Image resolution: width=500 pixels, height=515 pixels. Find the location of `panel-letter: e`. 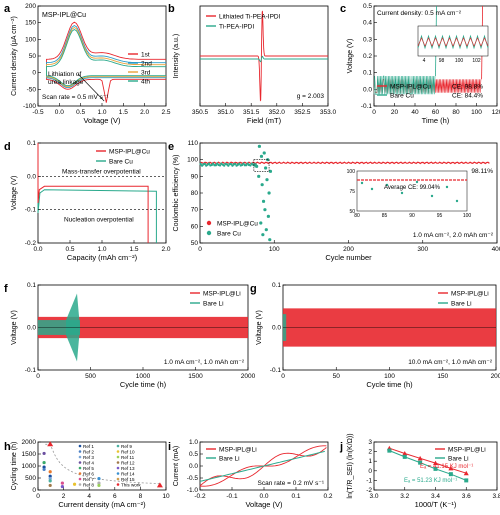

panel-letter: e is located at coordinates (171, 147).